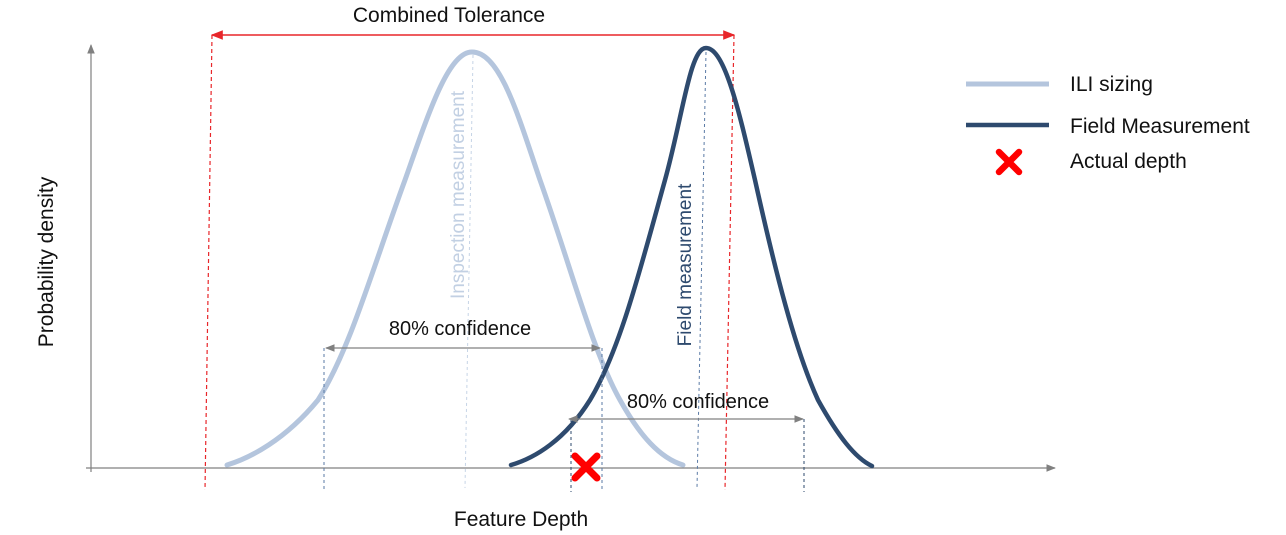  I want to click on legend-item-ili-sizing: ILI sizing, so click(1059, 84).